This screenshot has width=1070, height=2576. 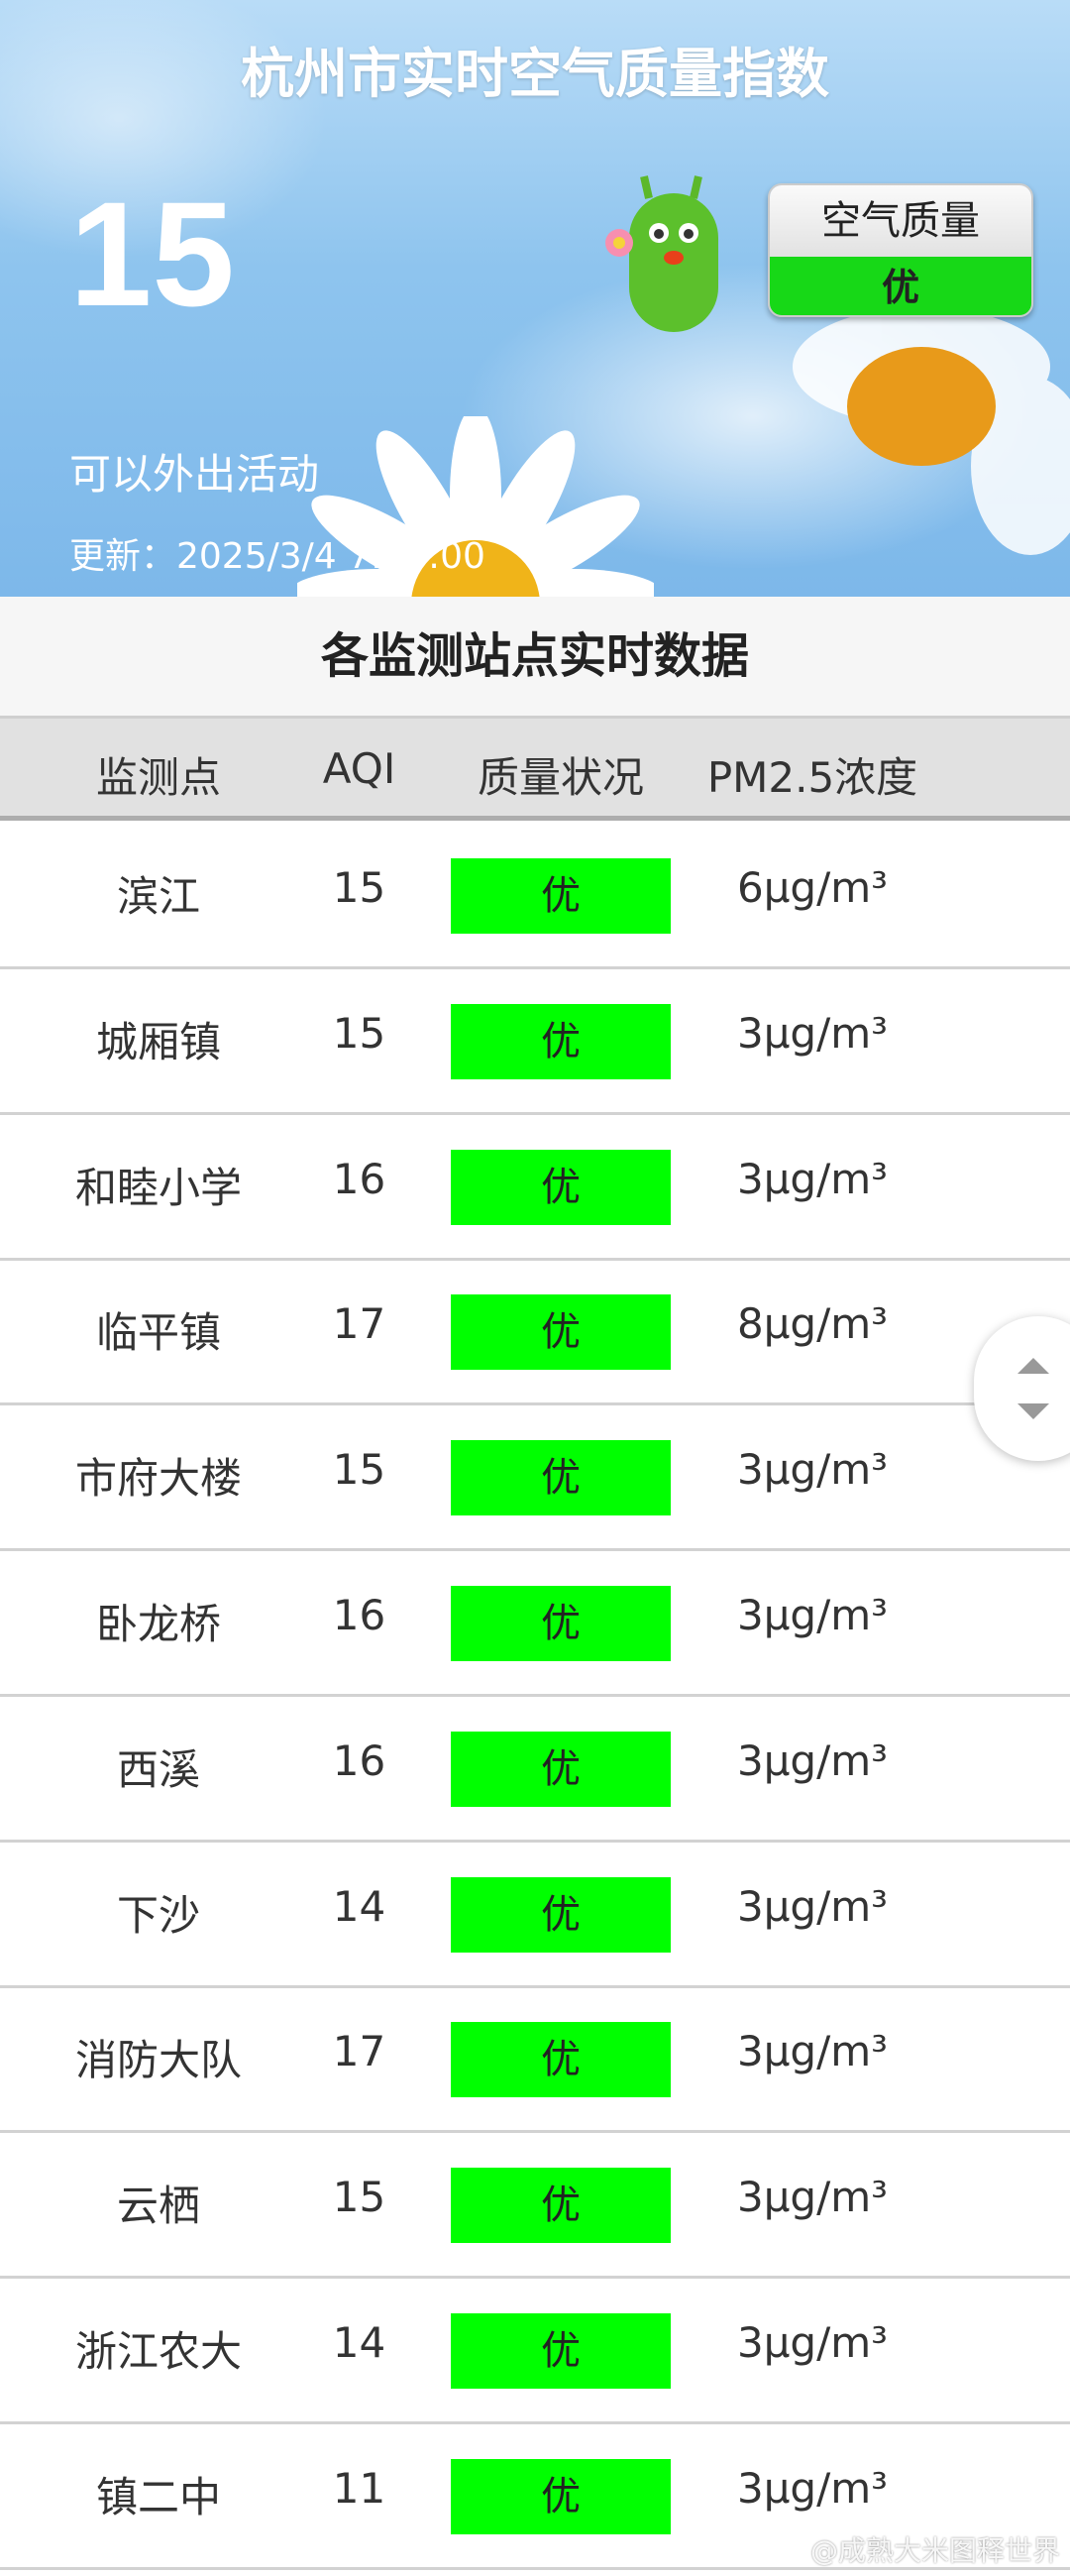 I want to click on mascot-icon, so click(x=661, y=253).